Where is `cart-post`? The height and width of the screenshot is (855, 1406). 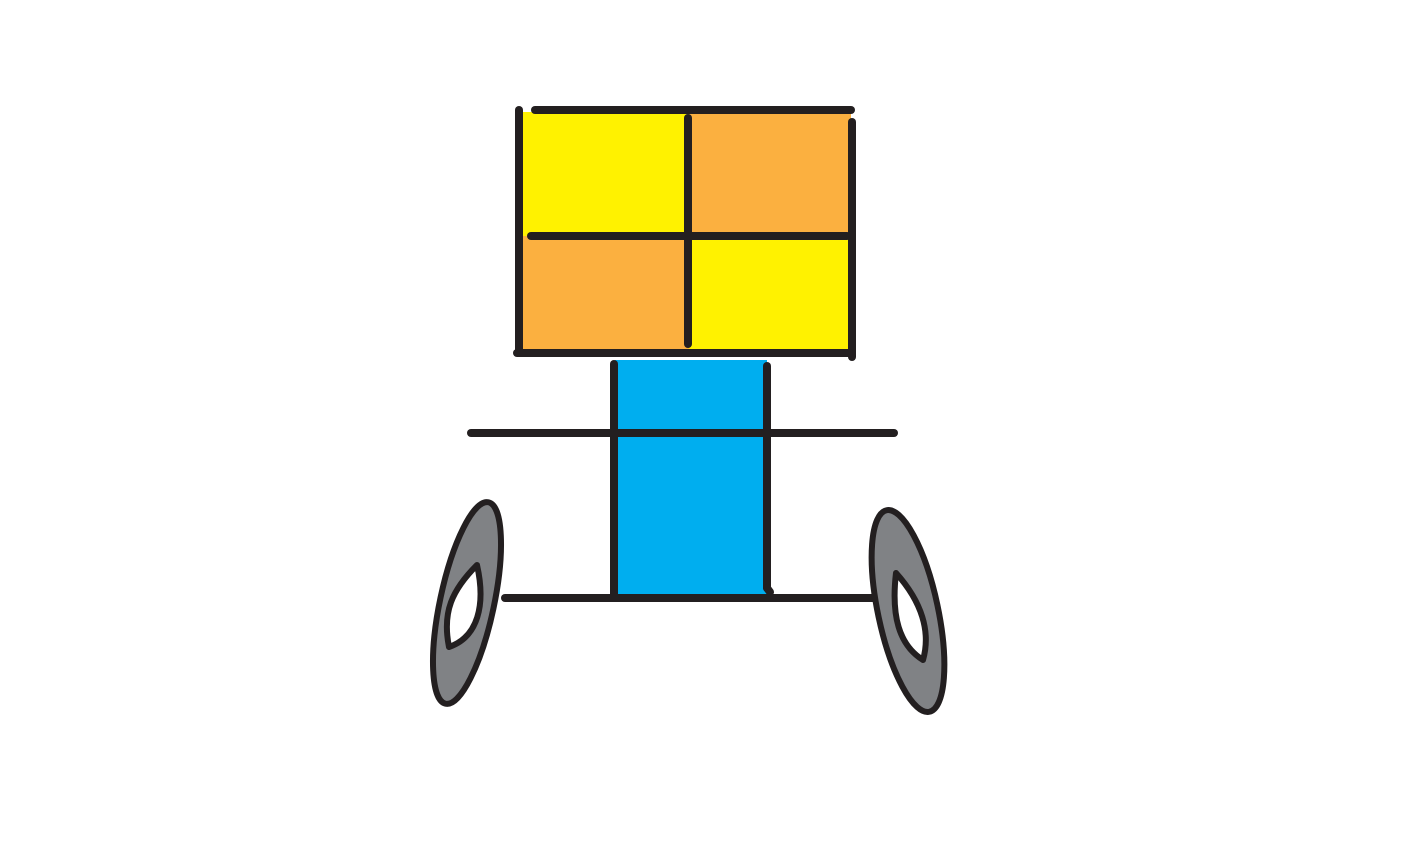 cart-post is located at coordinates (691, 477).